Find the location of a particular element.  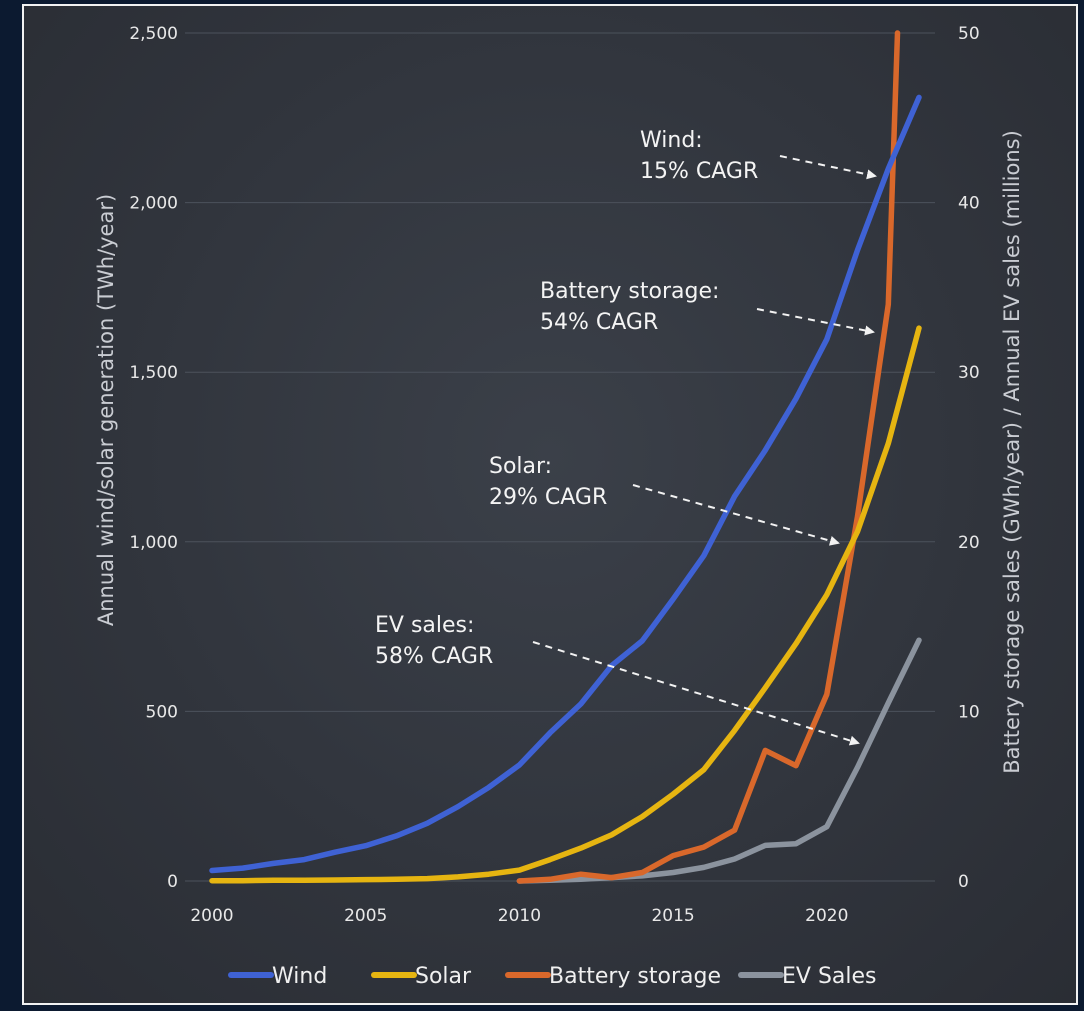

legend-item-wind: Wind is located at coordinates (277, 976).